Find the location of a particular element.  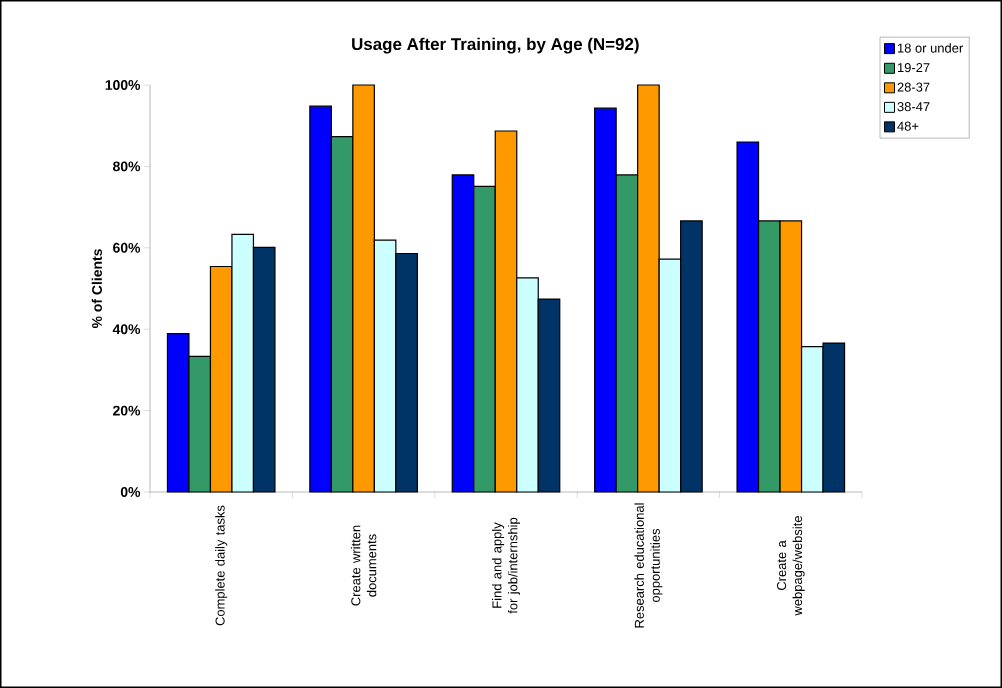

chart-title: Usage After Training, by Age (N=92) is located at coordinates (495, 45).